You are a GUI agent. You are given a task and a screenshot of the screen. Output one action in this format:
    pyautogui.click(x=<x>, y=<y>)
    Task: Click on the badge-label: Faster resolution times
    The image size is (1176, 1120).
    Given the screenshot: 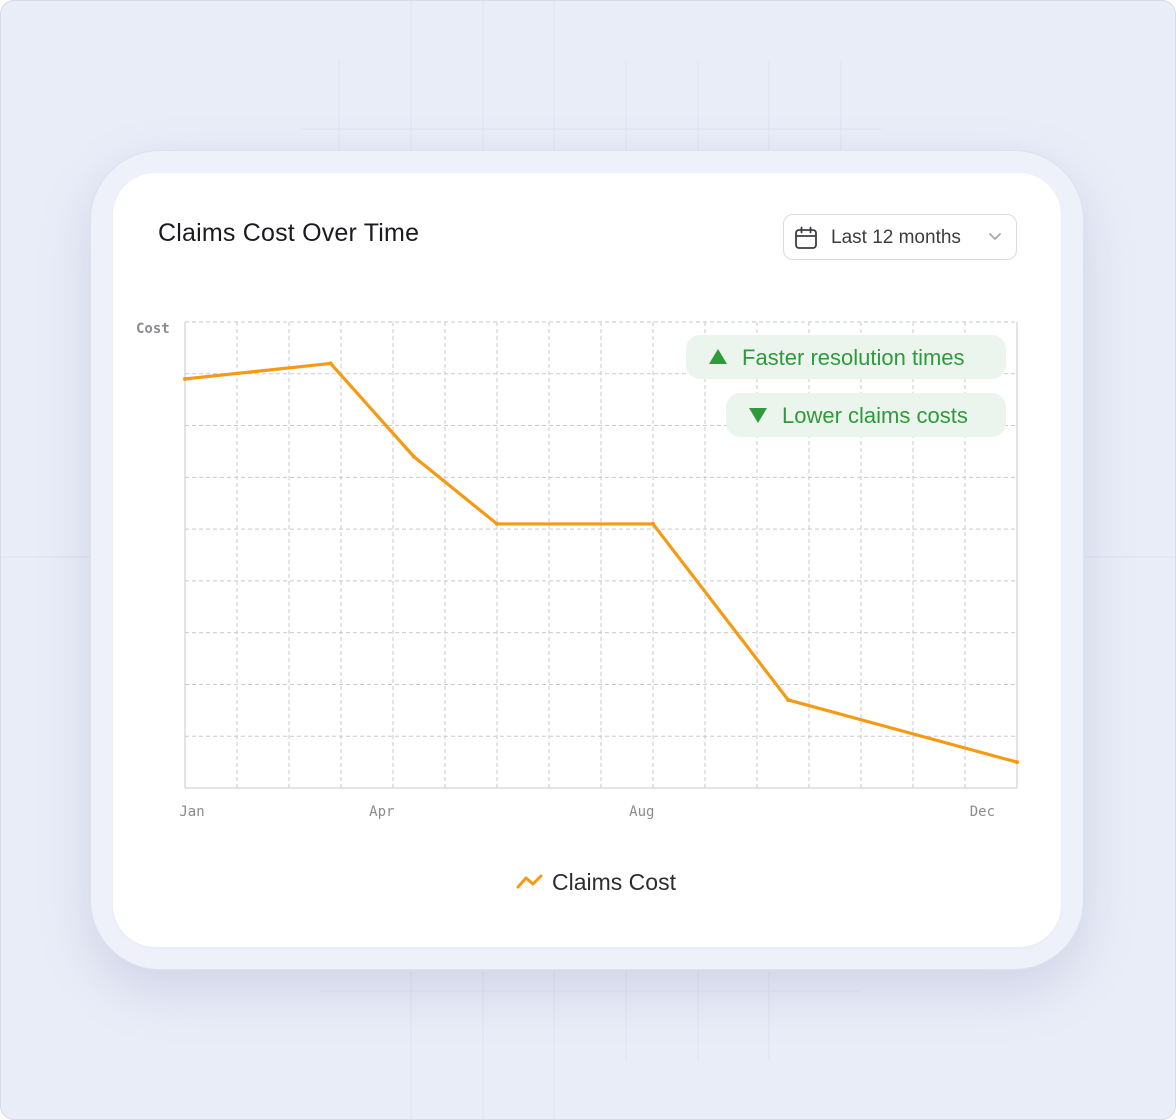 What is the action you would take?
    pyautogui.click(x=853, y=357)
    